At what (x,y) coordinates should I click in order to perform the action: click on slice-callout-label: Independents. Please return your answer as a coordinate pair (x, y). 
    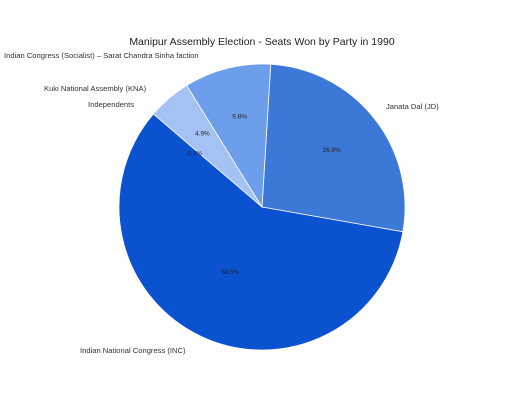
    Looking at the image, I should click on (111, 104).